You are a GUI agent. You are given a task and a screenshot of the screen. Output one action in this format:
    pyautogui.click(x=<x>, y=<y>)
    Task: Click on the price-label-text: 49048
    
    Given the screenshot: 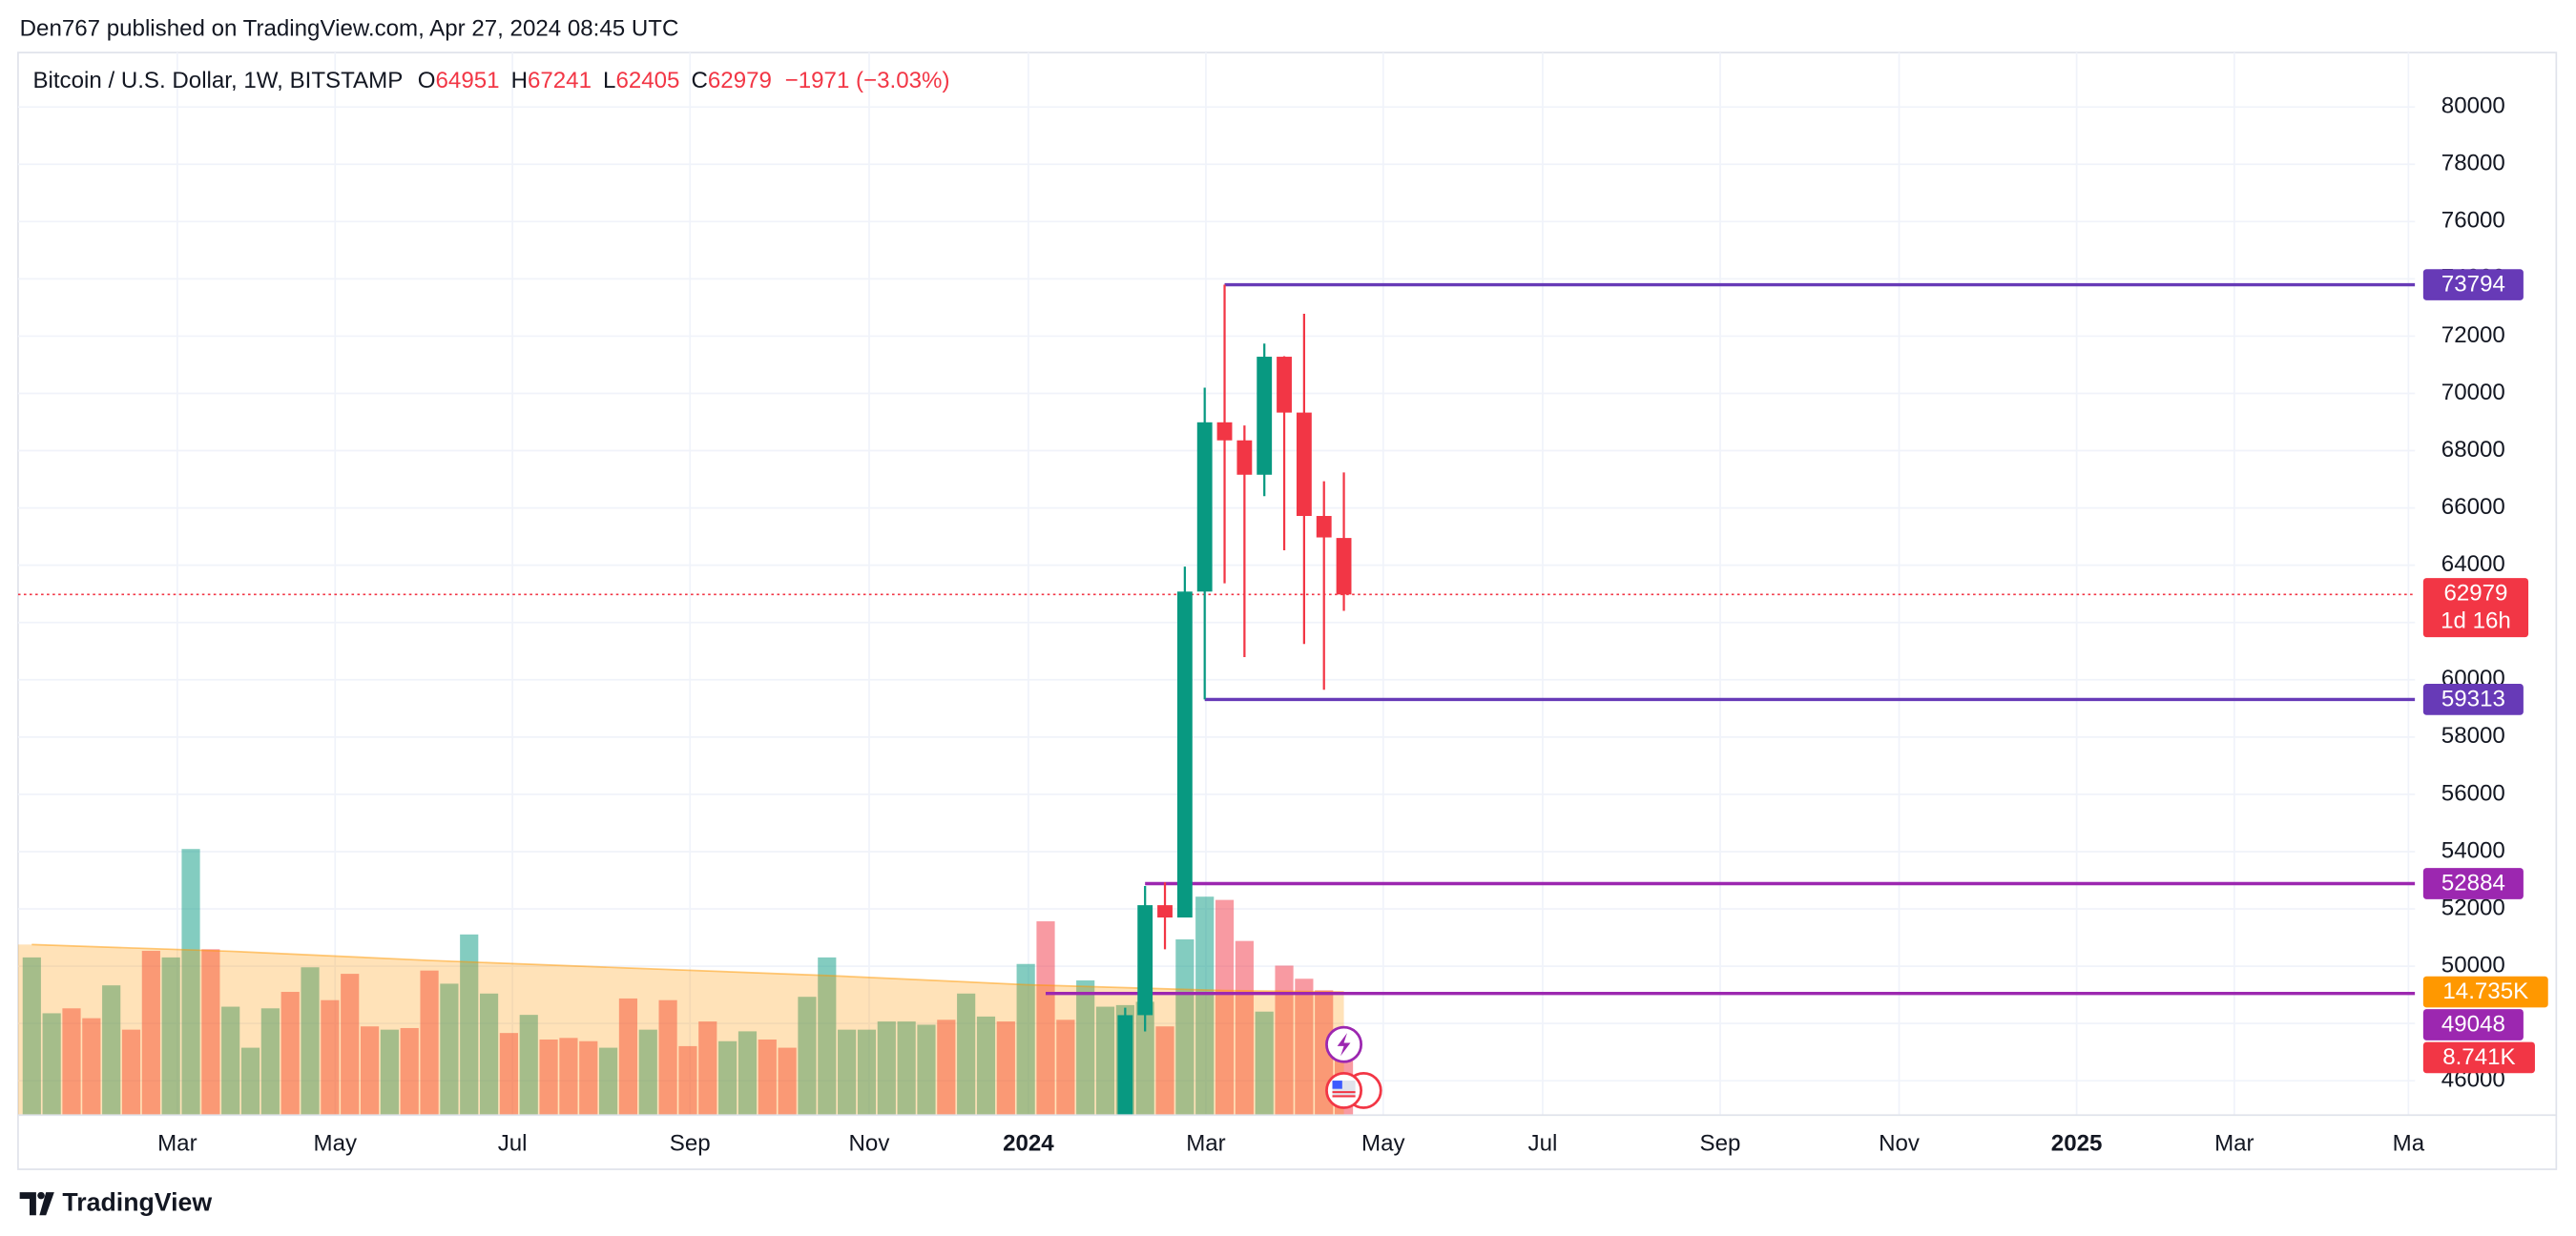 What is the action you would take?
    pyautogui.click(x=2473, y=1024)
    